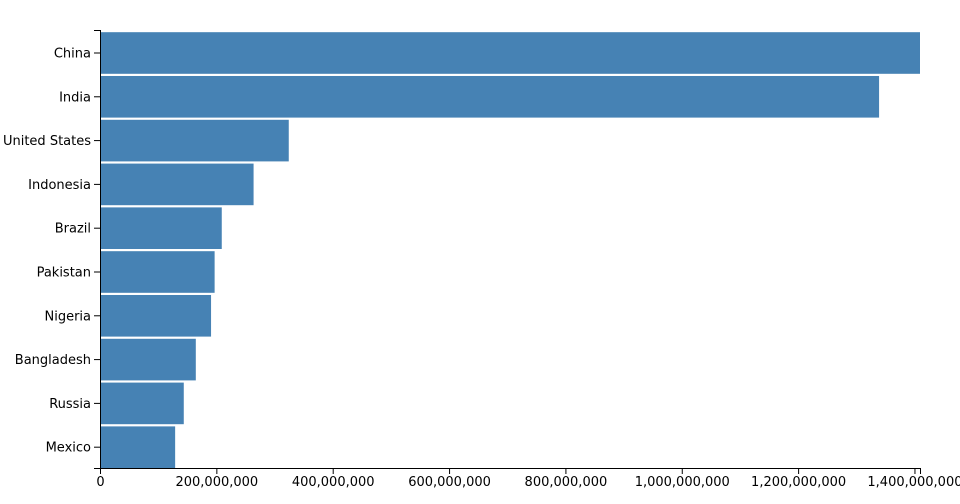  Describe the element at coordinates (490, 96) in the screenshot. I see `bar-india` at that location.